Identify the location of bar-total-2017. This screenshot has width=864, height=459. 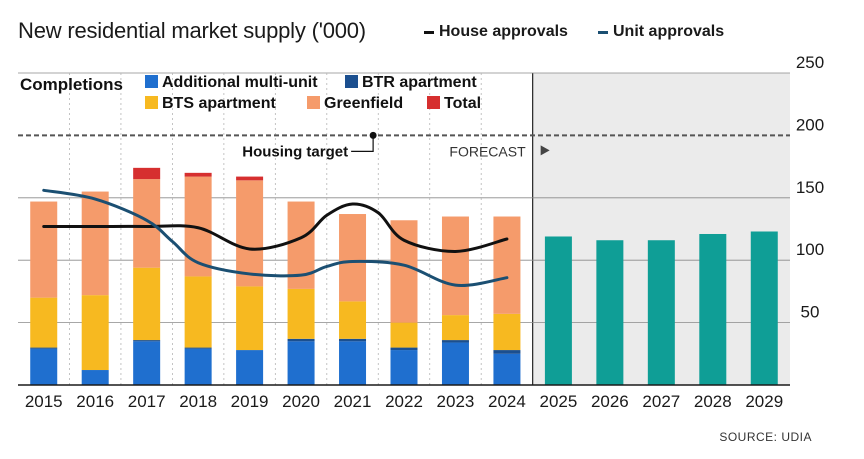
(147, 173).